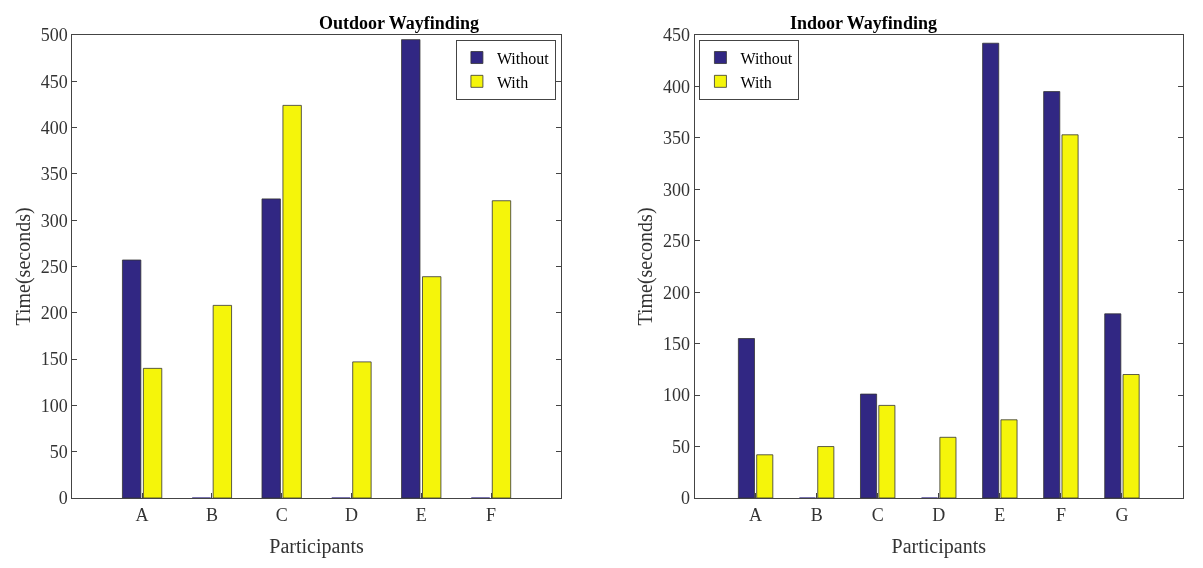 This screenshot has height=568, width=1203. What do you see at coordinates (399, 23) in the screenshot?
I see `chart-title: Outdoor Wayfinding` at bounding box center [399, 23].